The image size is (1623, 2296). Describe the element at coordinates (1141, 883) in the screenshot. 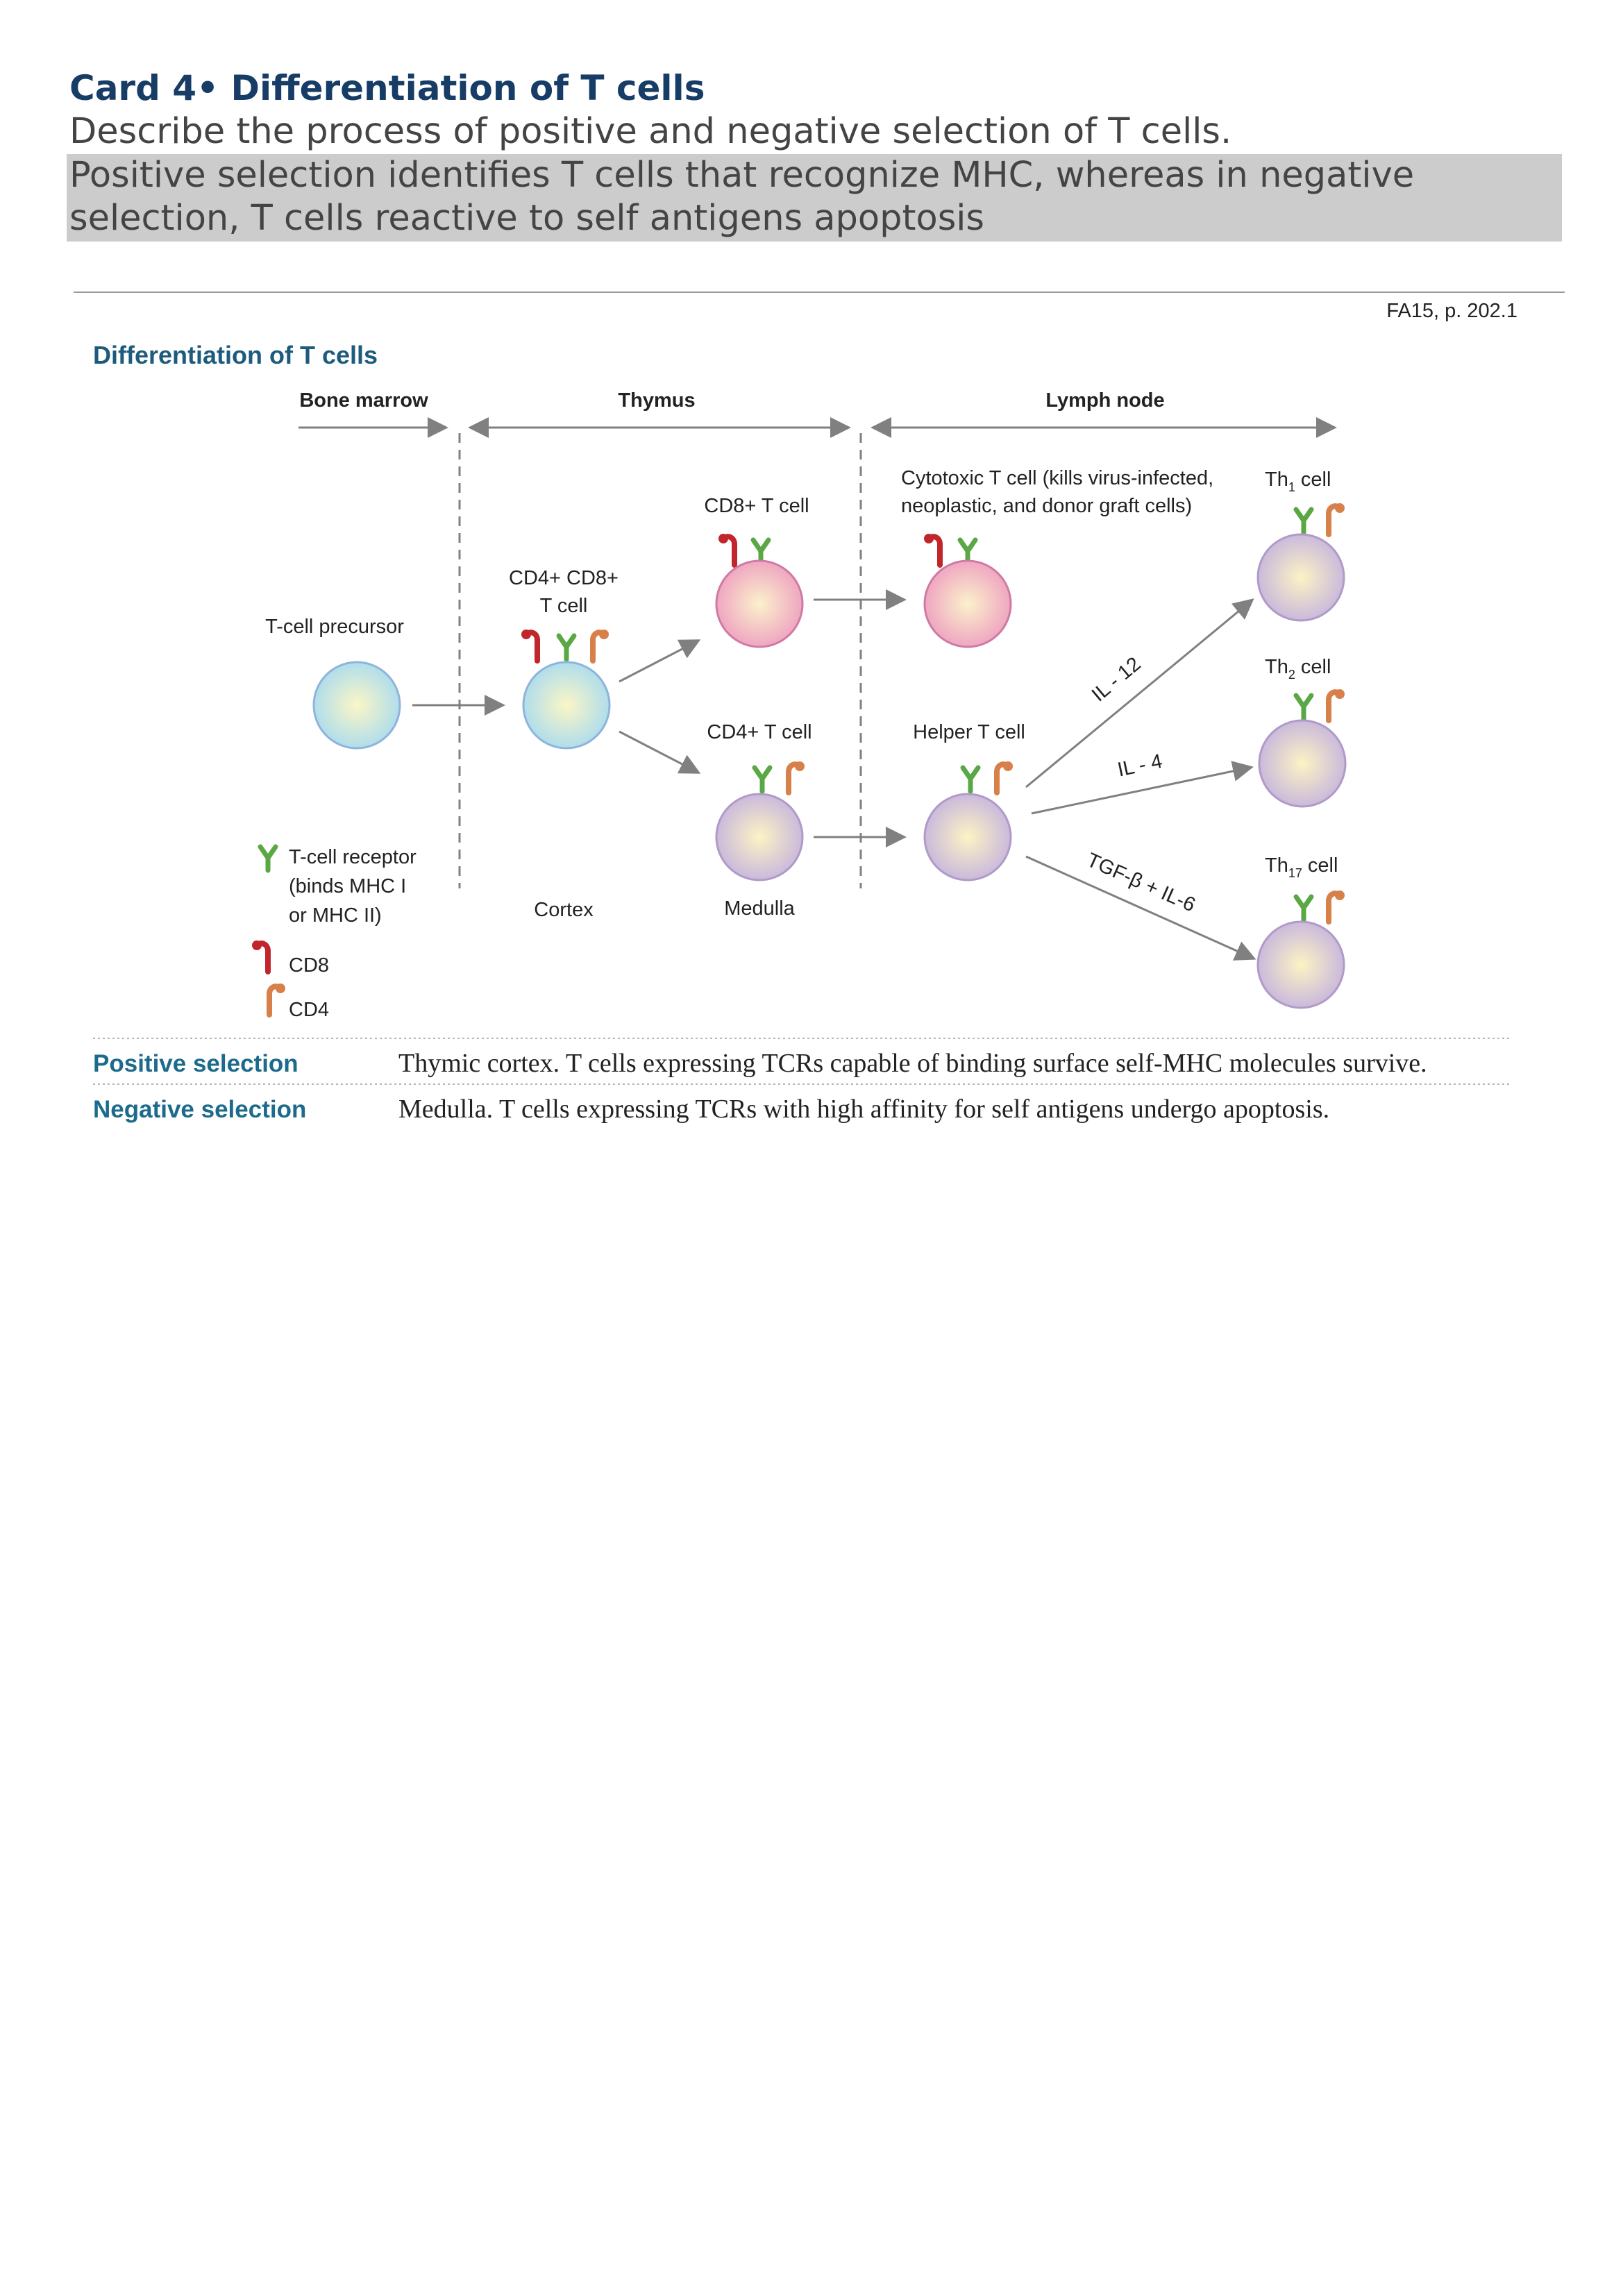

I see `cytokine-tgf-il6: TGF-β + IL-6` at that location.